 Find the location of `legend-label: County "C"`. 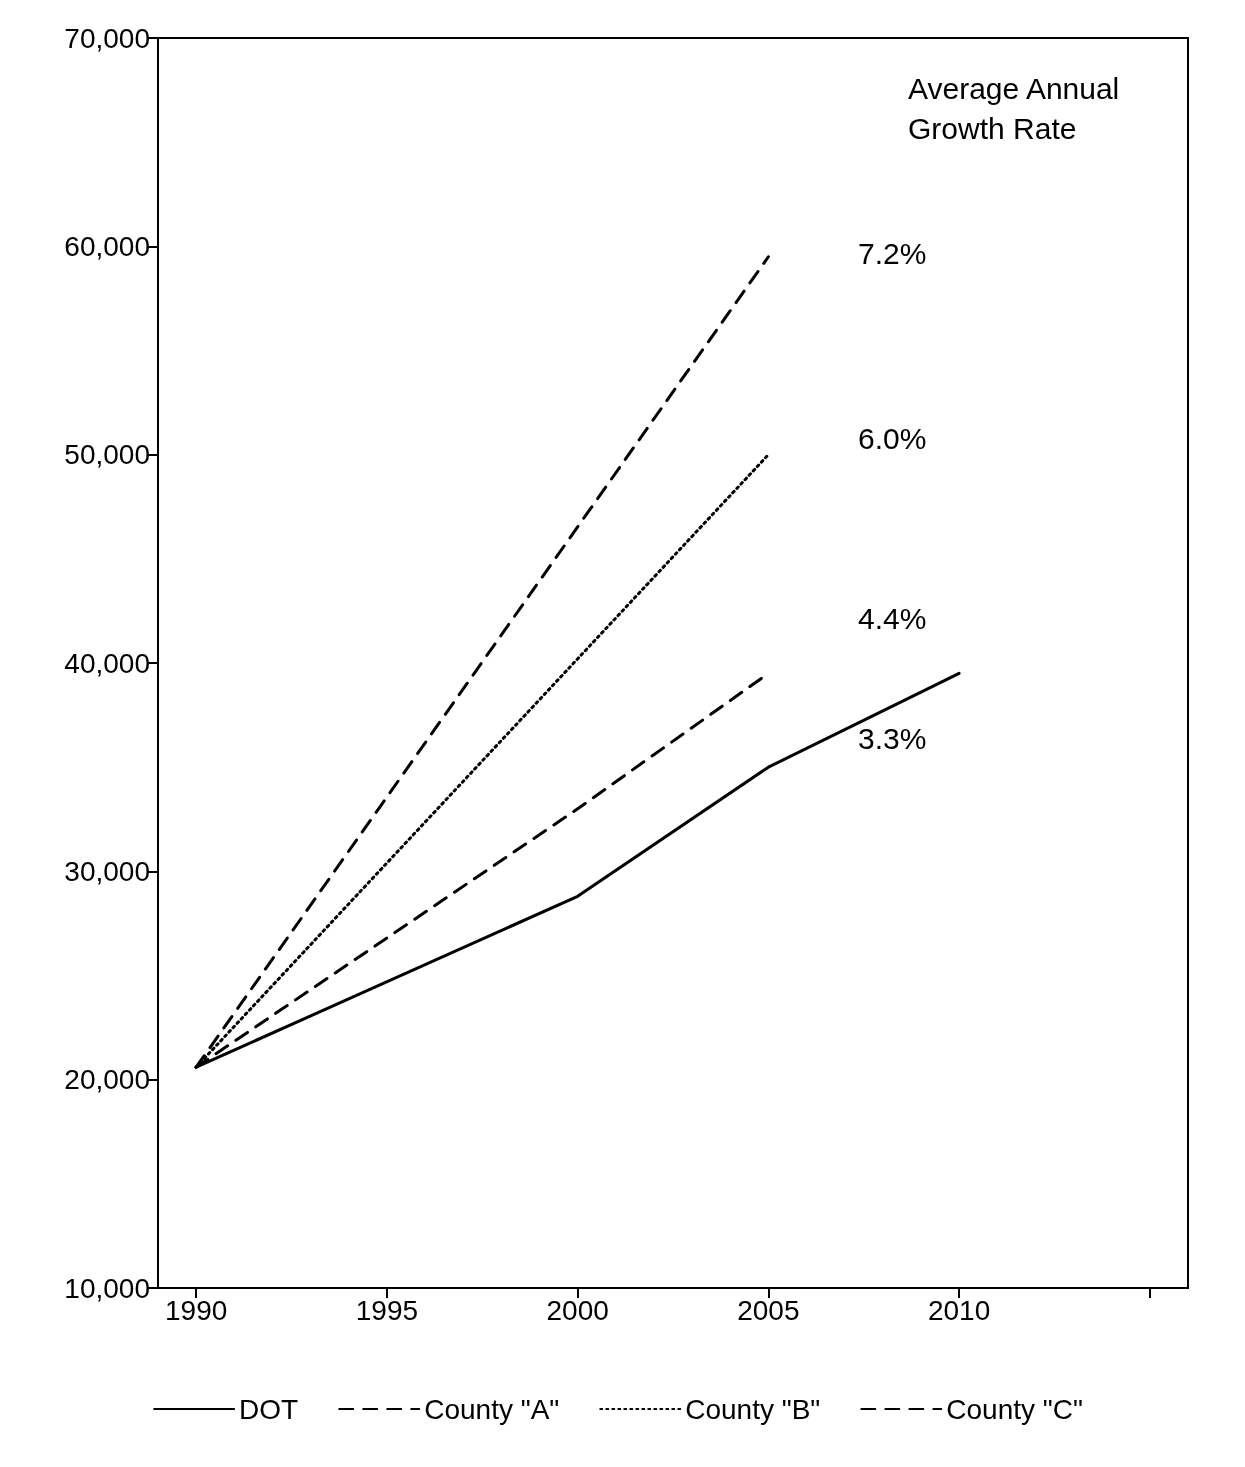

legend-label: County "C" is located at coordinates (1014, 1409).